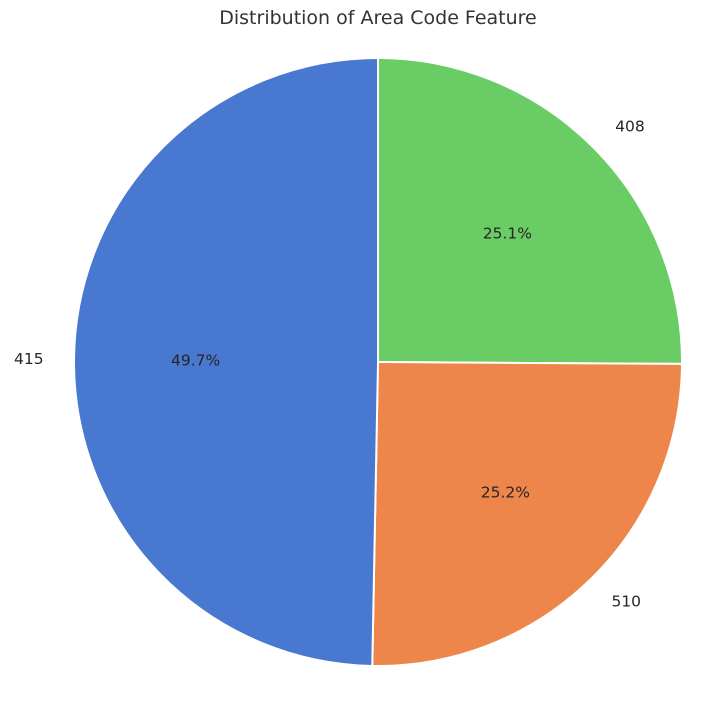 The image size is (724, 702). Describe the element at coordinates (29, 359) in the screenshot. I see `slice-label-415: 415` at that location.